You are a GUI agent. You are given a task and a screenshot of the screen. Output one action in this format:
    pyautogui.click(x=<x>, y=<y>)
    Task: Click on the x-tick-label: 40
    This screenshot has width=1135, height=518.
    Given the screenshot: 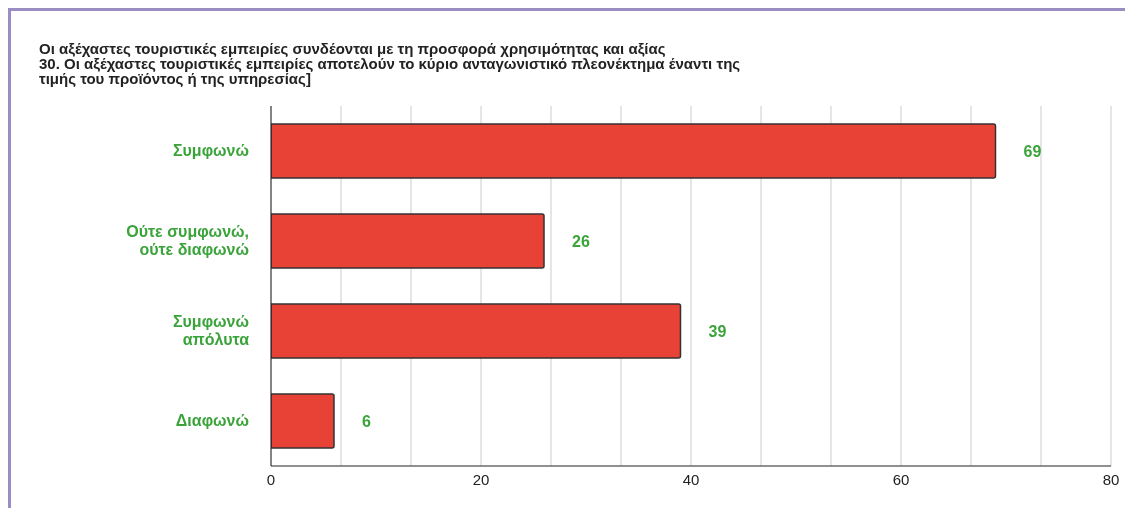 What is the action you would take?
    pyautogui.click(x=691, y=479)
    